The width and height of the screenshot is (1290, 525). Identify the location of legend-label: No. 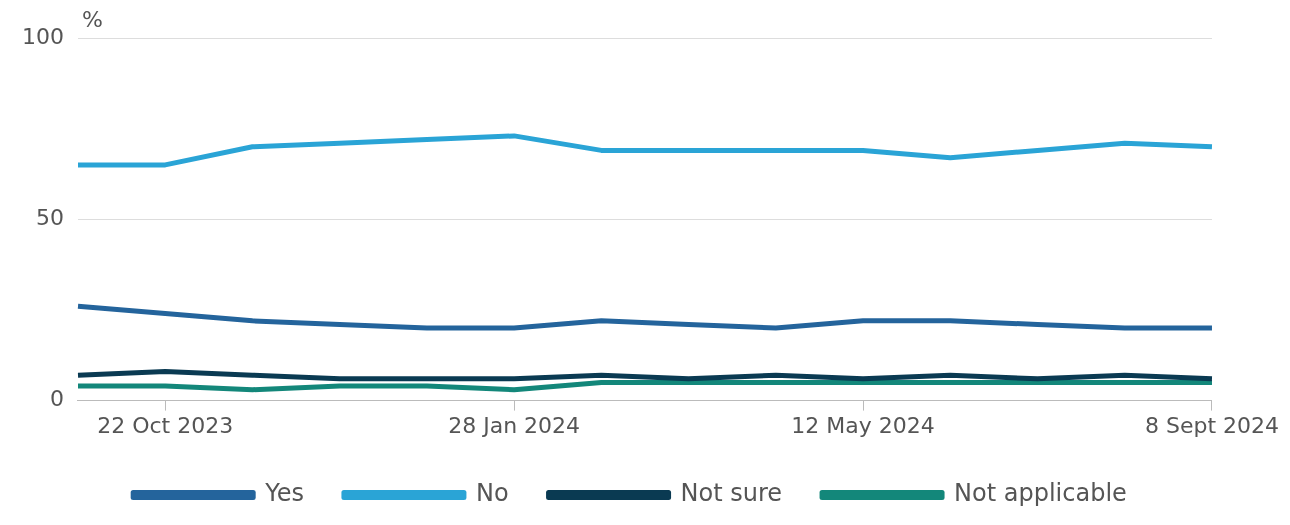
(492, 493).